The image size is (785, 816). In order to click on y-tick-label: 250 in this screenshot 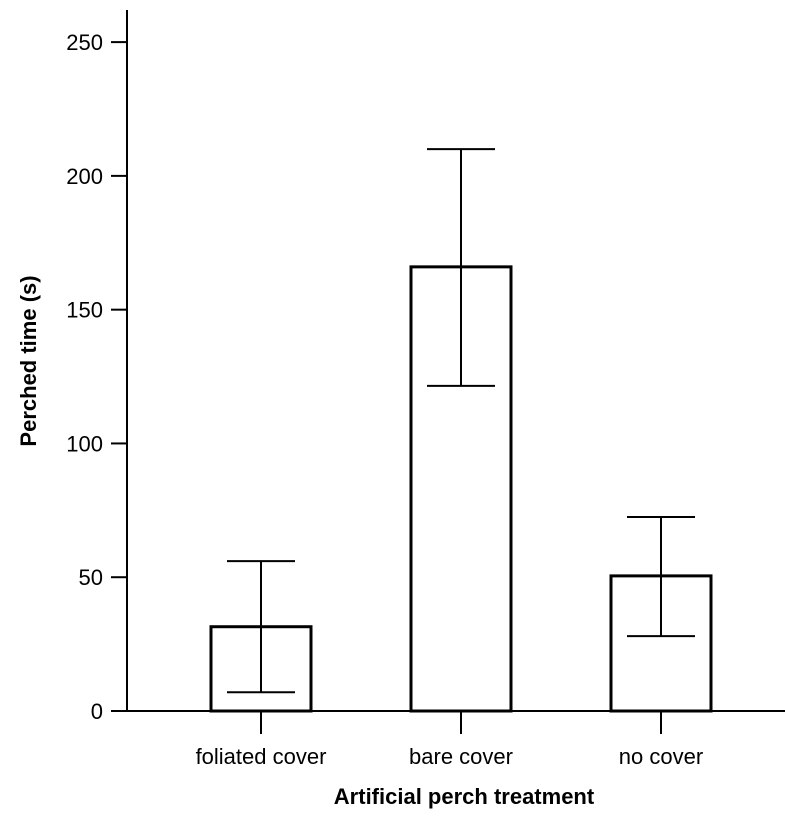, I will do `click(84, 42)`.